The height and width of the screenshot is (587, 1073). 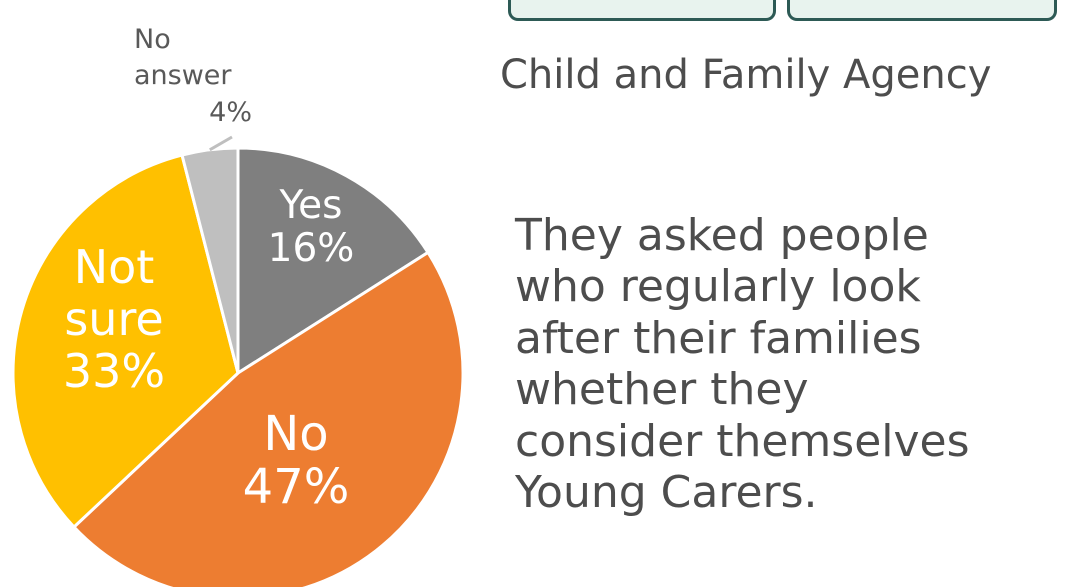 What do you see at coordinates (296, 487) in the screenshot?
I see `slice-label-line: 47%` at bounding box center [296, 487].